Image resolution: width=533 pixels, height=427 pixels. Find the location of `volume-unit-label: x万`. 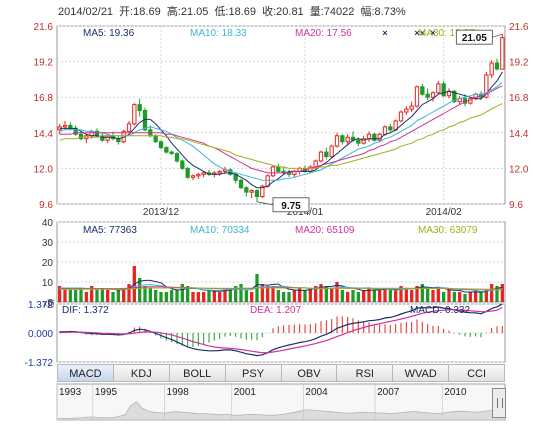

volume-unit-label: x万 is located at coordinates (49, 303).